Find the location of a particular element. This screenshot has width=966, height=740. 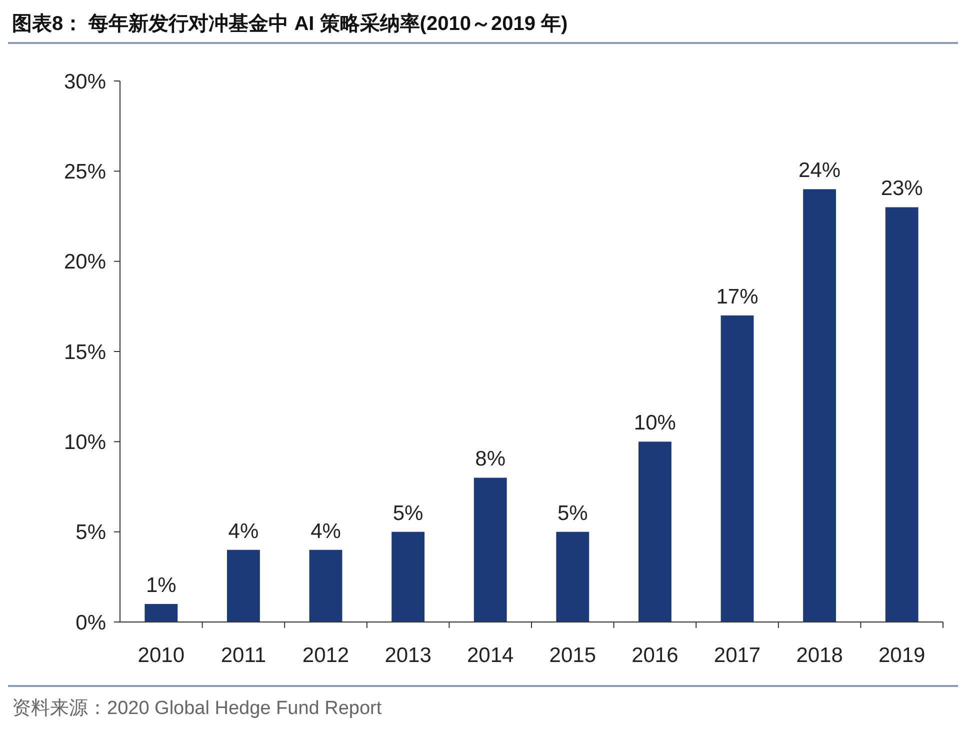

data-label: 23% is located at coordinates (901, 188).